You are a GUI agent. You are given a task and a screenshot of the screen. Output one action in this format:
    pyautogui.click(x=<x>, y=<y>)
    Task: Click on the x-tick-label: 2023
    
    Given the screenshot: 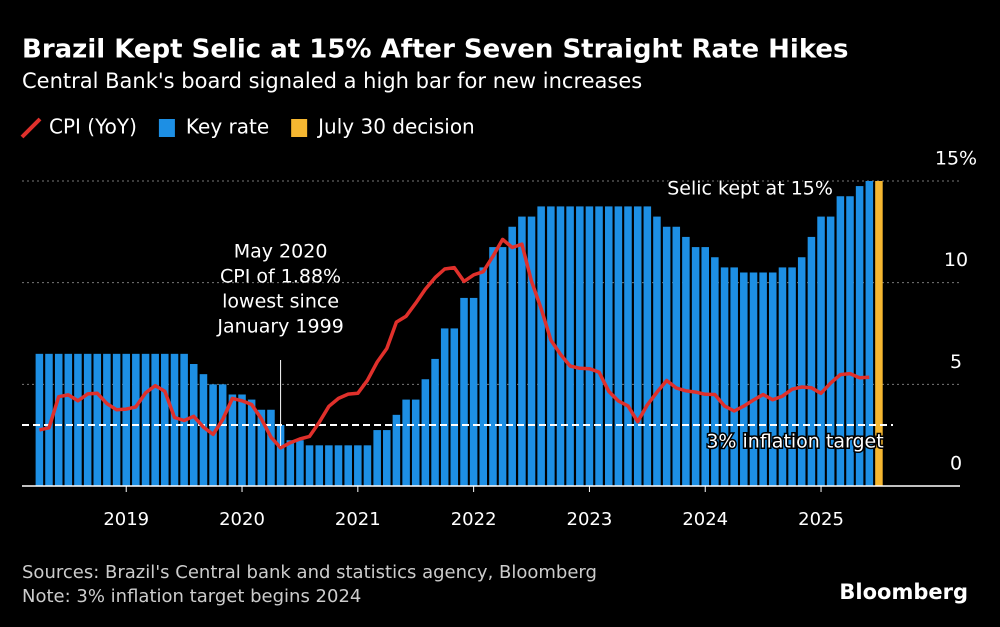 What is the action you would take?
    pyautogui.click(x=590, y=519)
    